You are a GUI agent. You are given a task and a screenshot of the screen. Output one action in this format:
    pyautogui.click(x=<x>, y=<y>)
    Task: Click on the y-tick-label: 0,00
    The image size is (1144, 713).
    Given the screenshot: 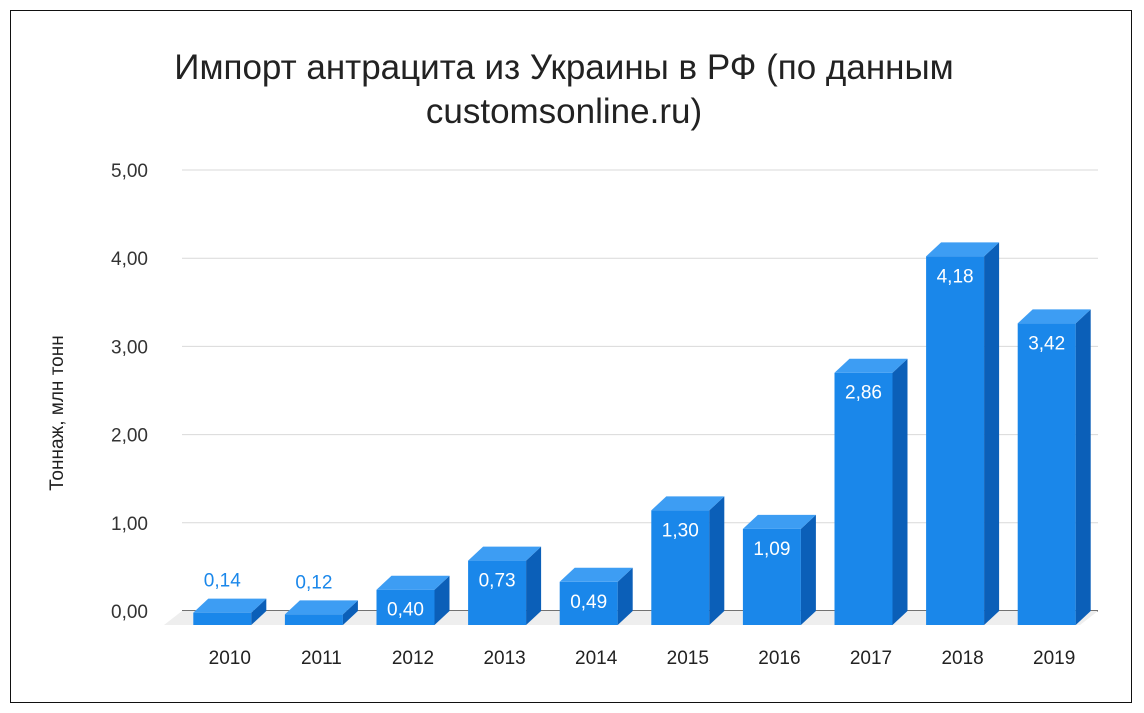 What is the action you would take?
    pyautogui.click(x=129, y=612)
    